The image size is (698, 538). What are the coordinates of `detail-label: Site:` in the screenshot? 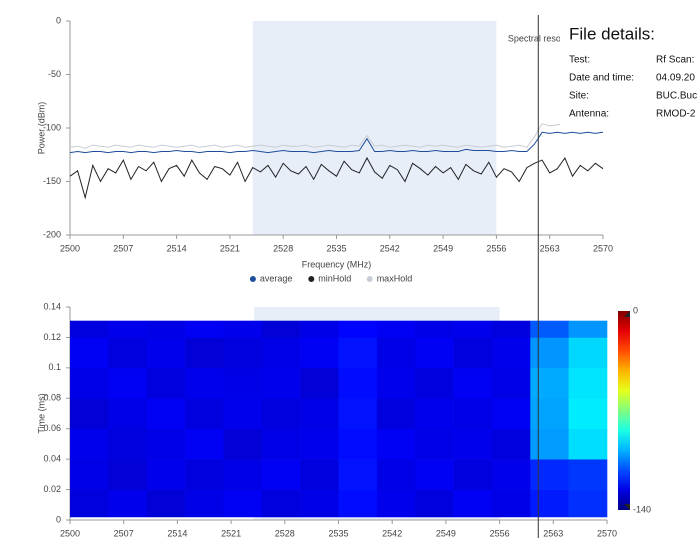 It's located at (579, 96).